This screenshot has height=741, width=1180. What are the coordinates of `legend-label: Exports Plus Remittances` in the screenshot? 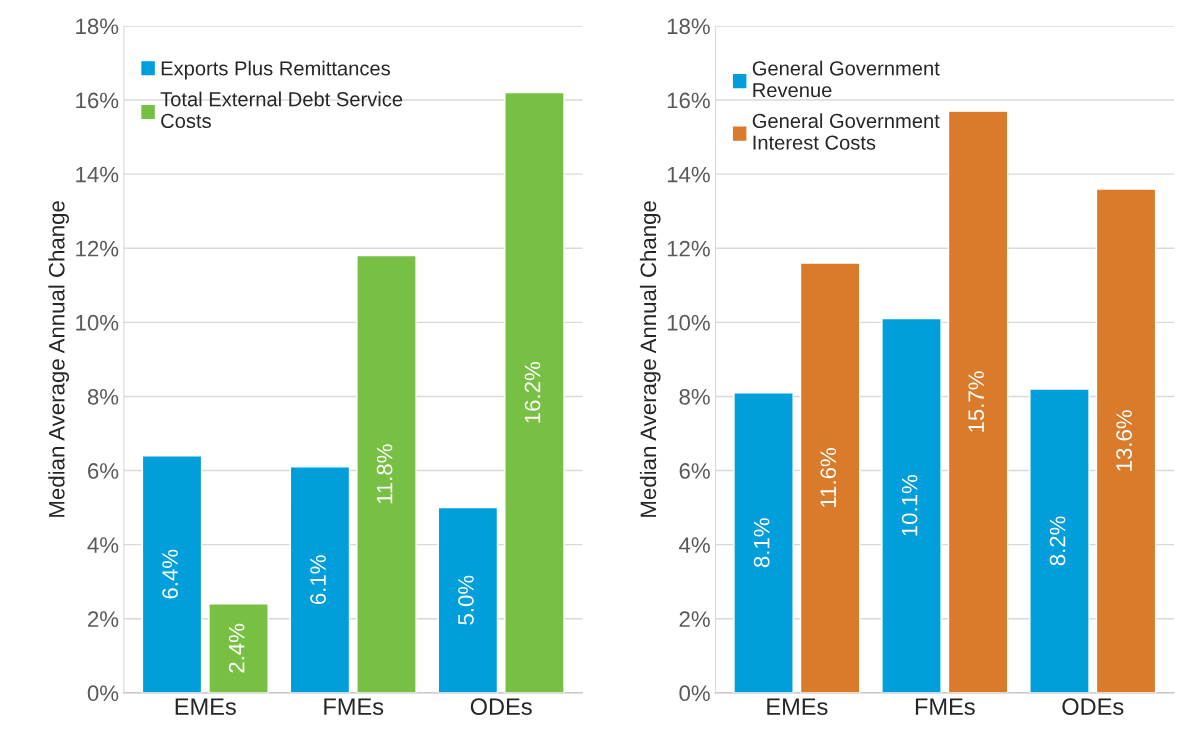 It's located at (275, 70).